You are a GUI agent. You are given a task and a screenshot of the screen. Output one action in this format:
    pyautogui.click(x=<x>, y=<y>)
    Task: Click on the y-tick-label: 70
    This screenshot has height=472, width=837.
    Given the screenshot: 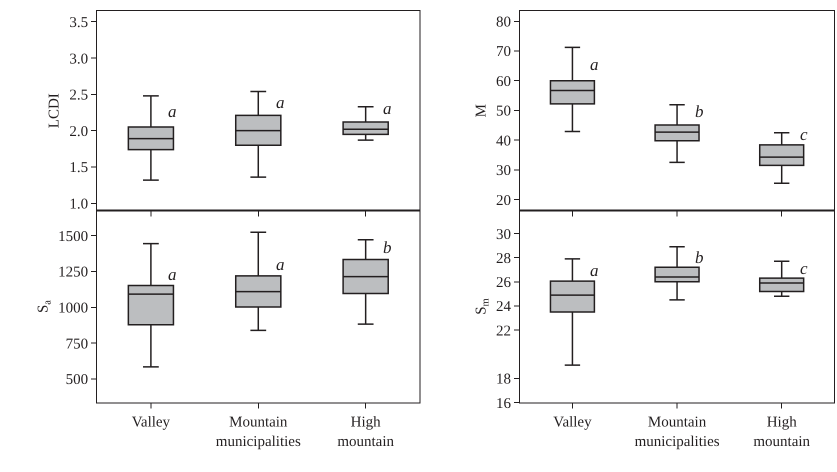 What is the action you would take?
    pyautogui.click(x=504, y=52)
    